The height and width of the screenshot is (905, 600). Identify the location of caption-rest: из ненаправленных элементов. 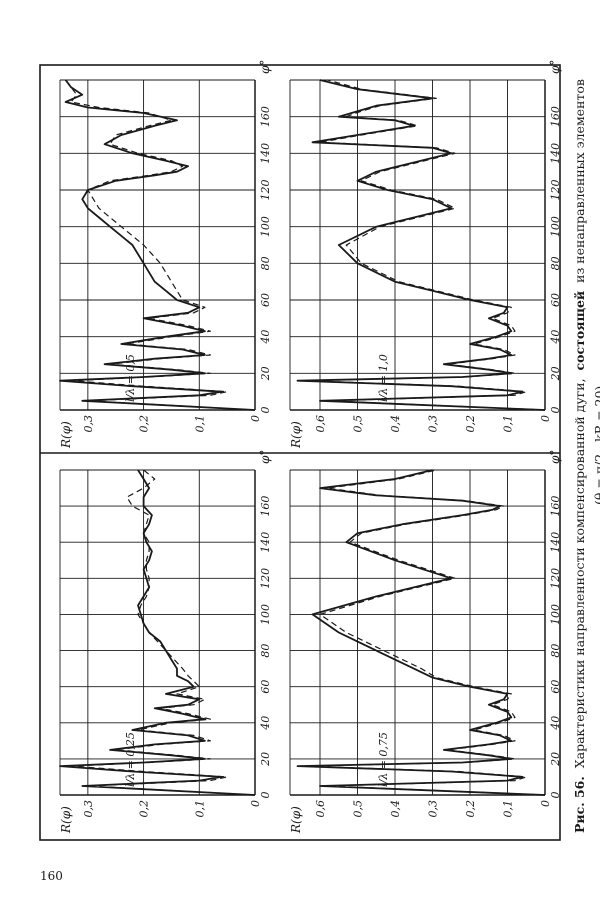
(579, 181).